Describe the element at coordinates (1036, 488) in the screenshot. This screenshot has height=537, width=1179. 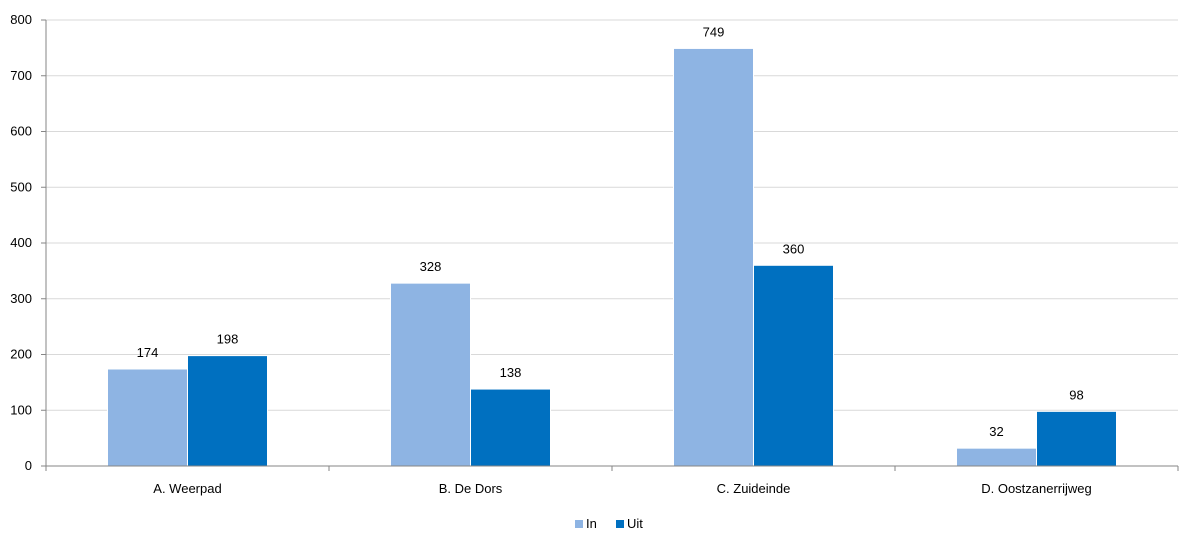
I see `x-tick-label: D. Oostzanerrijweg` at that location.